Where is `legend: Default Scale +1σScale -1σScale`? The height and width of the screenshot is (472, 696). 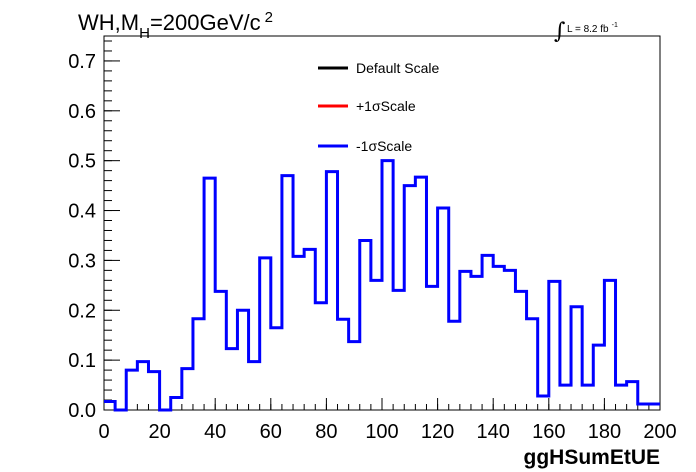 legend: Default Scale +1σScale -1σScale is located at coordinates (378, 107).